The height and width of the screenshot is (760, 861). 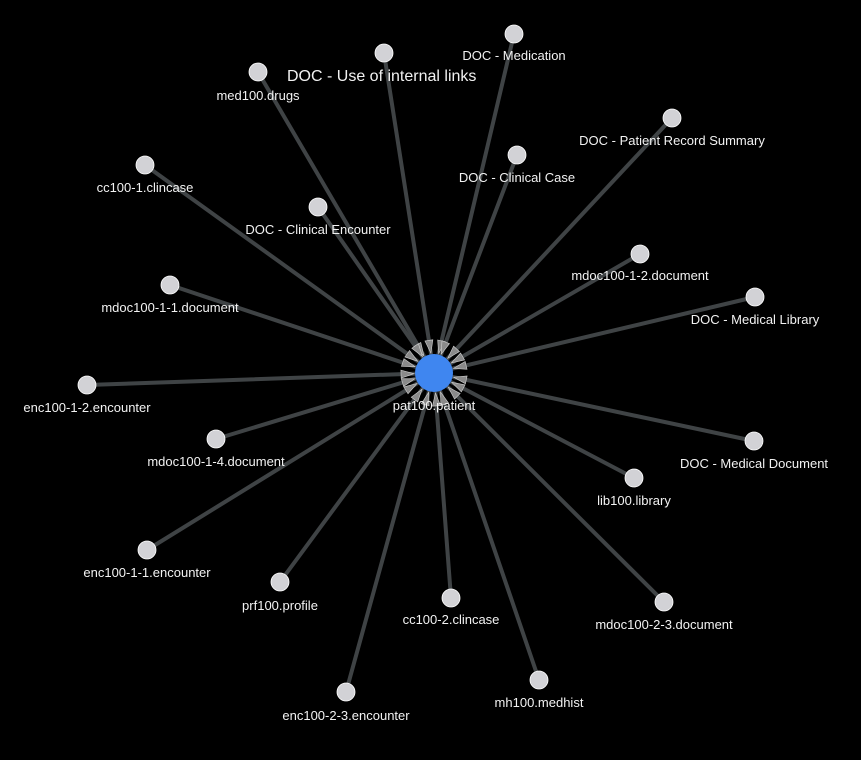 I want to click on node-prf100-profile: prf100.profile, so click(x=280, y=592).